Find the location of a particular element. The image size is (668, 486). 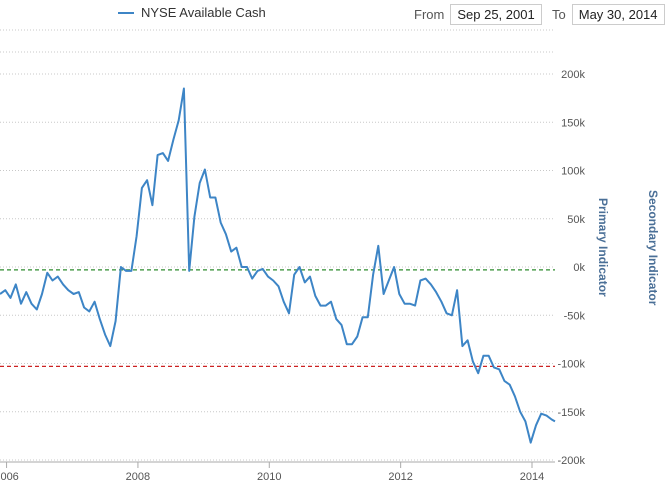

primary-axis-title: Primary Indicator is located at coordinates (603, 247).